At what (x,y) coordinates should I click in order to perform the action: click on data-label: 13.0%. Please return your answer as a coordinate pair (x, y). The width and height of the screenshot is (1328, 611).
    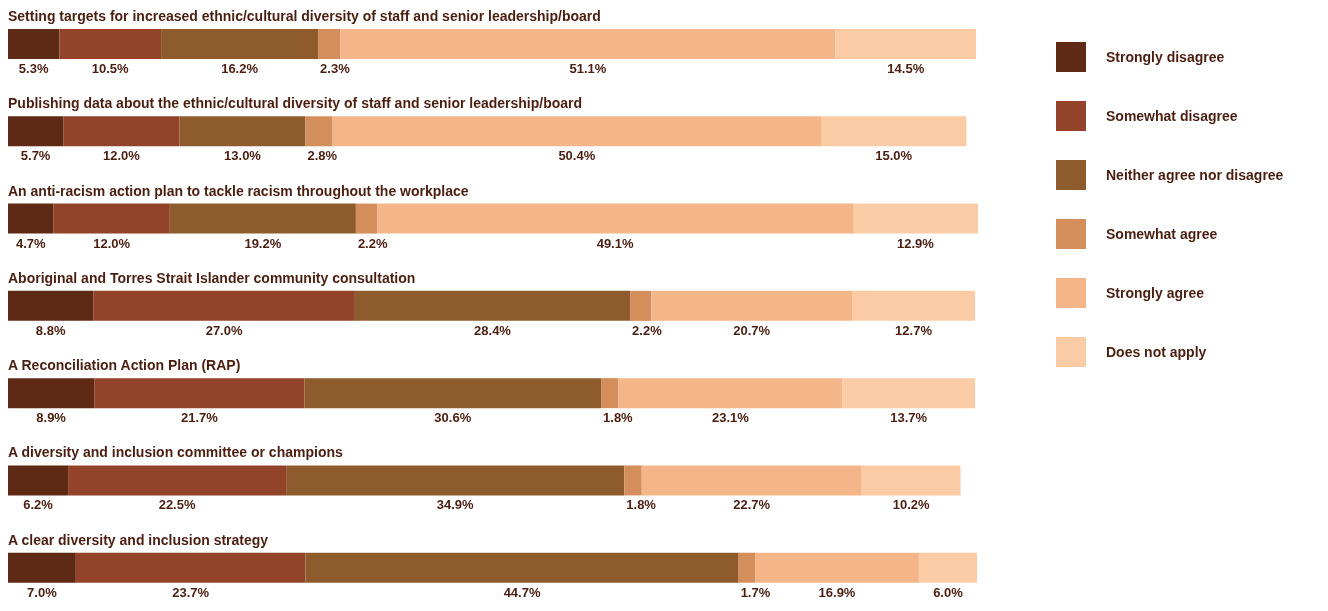
    Looking at the image, I should click on (243, 156).